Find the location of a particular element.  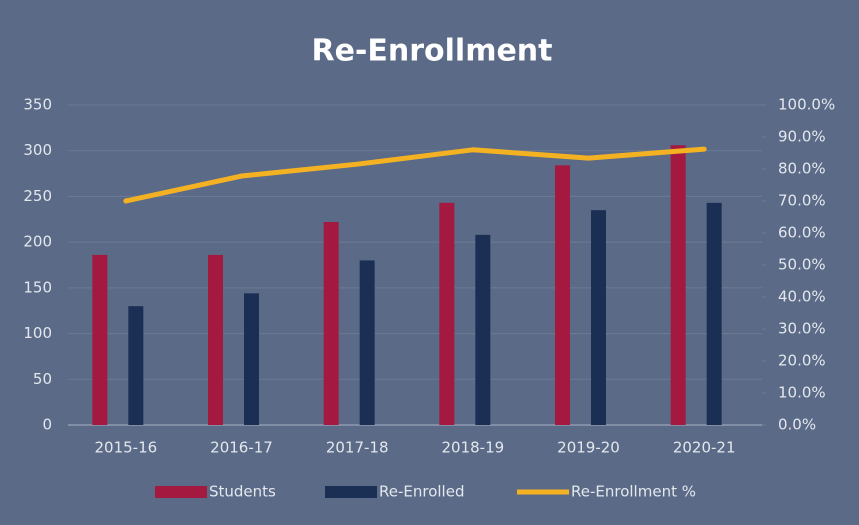

y2-tick-label: 60.0% is located at coordinates (802, 233).